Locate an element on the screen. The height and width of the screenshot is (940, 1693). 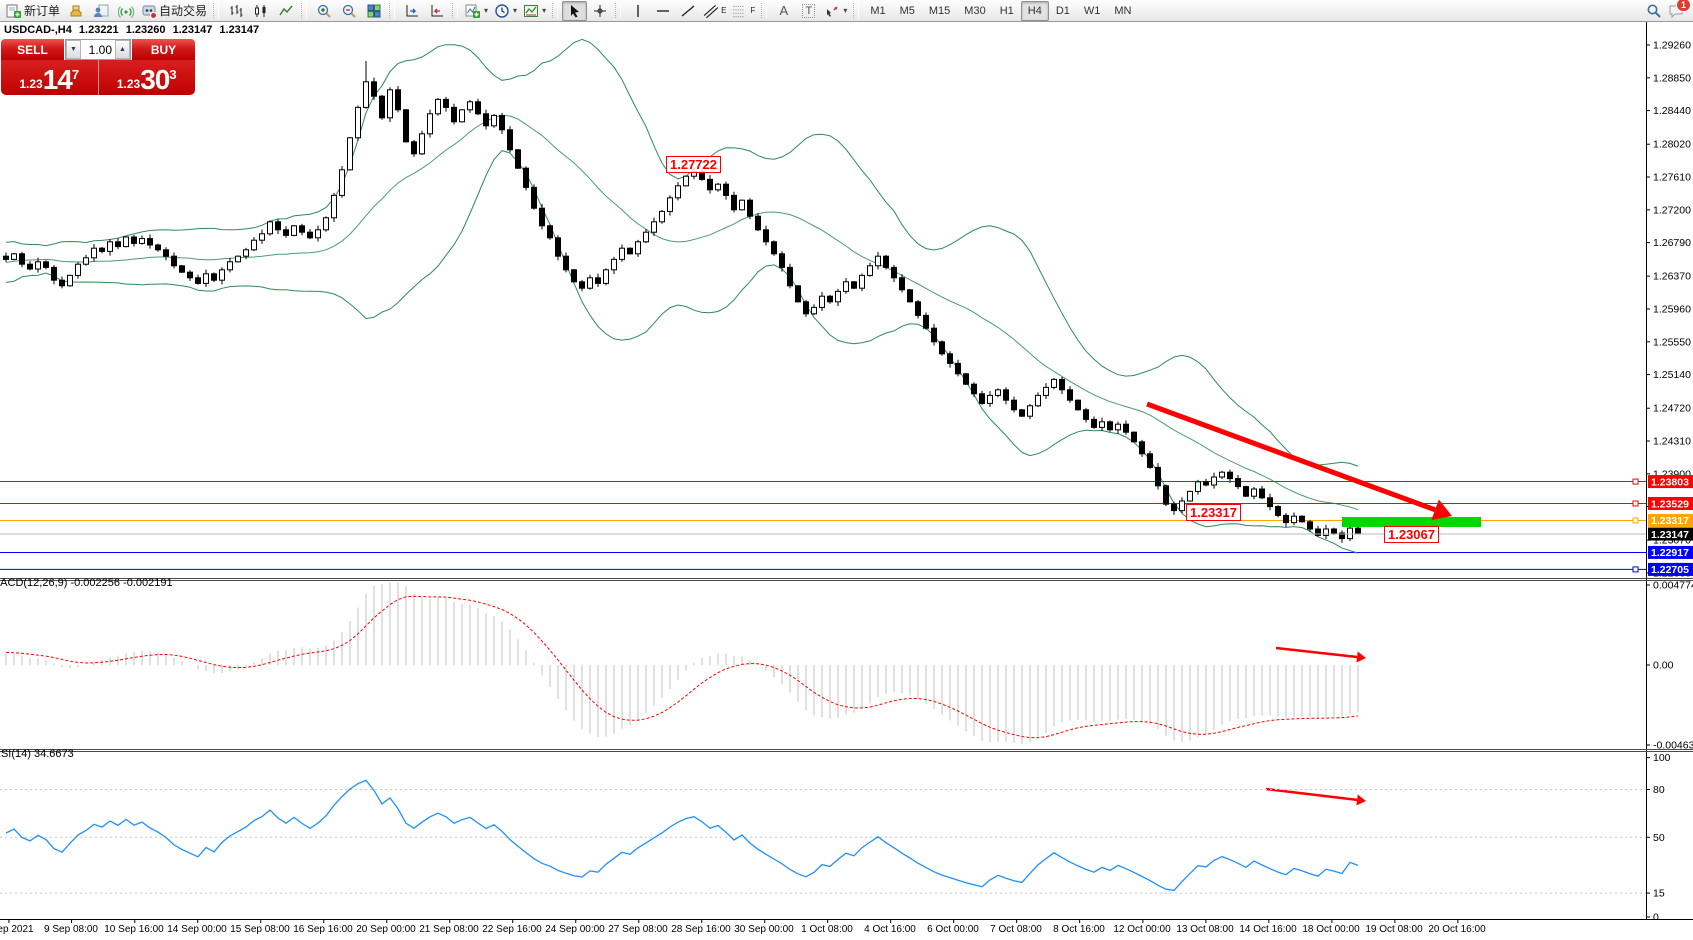
svg-text: 1.23529 is located at coordinates (1670, 504).